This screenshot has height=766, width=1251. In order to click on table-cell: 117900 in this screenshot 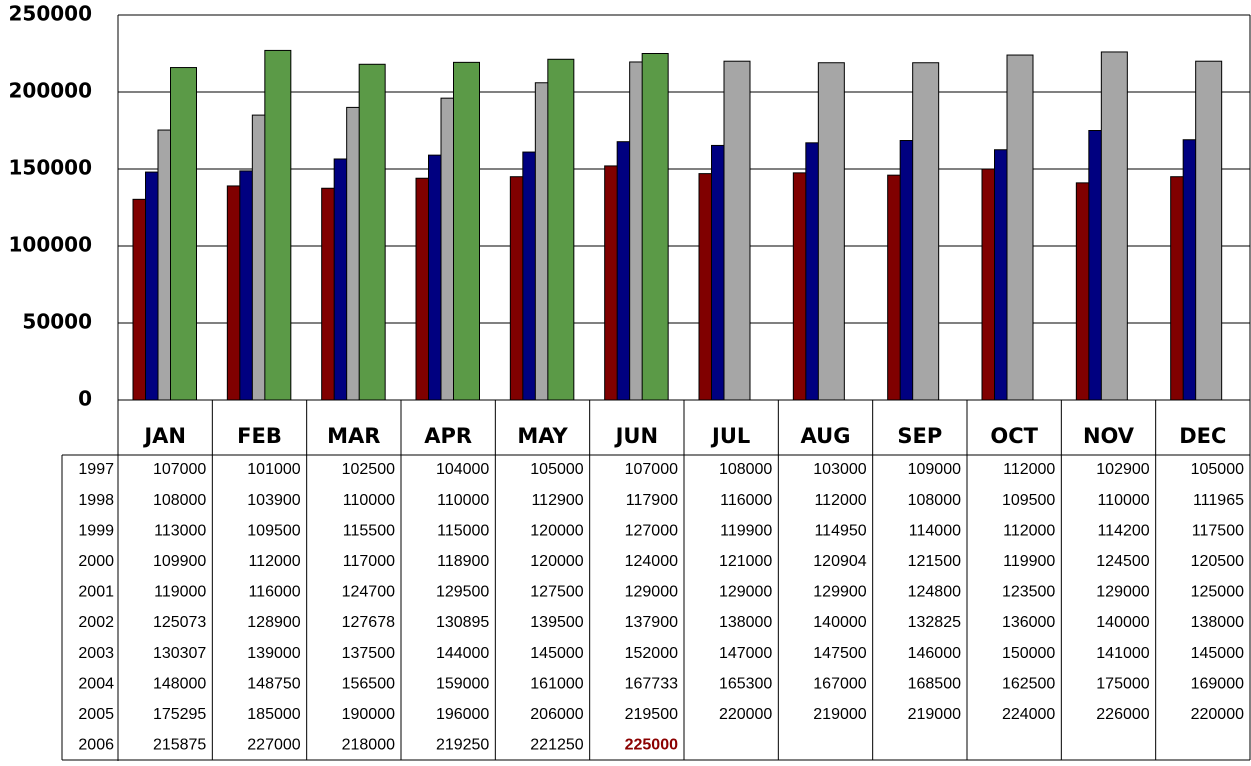, I will do `click(652, 500)`.